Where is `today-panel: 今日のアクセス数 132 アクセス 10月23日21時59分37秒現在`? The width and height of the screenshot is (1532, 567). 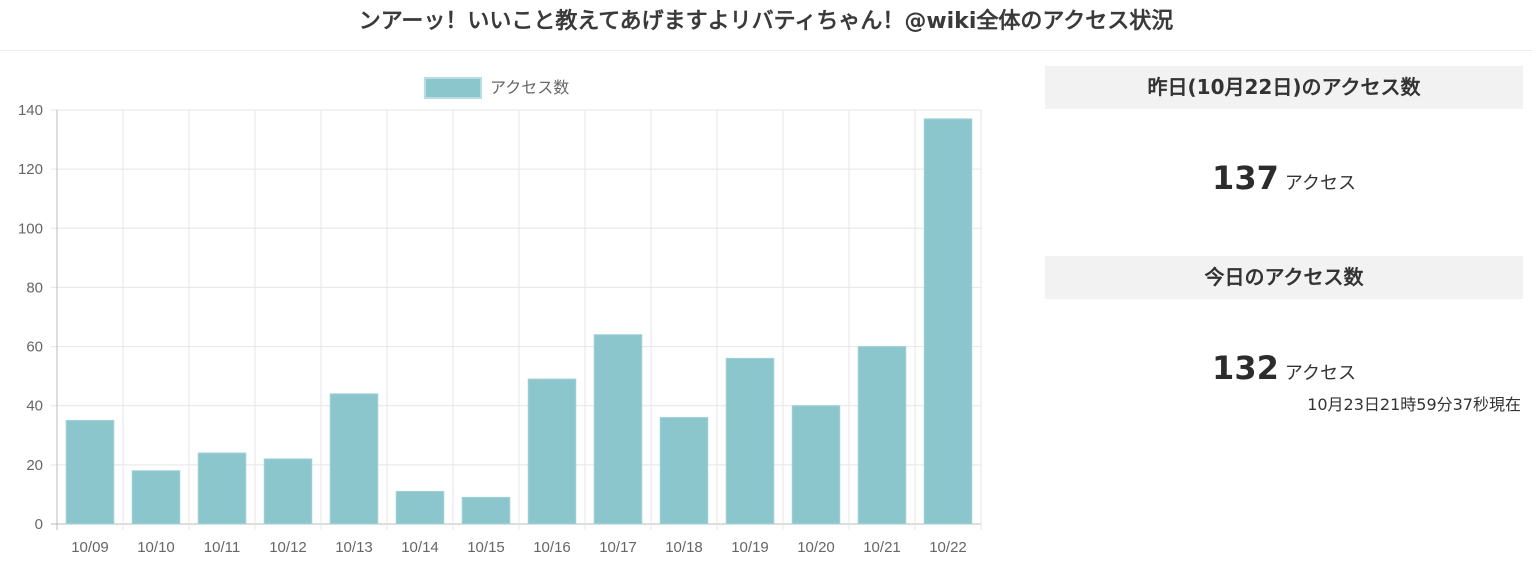 today-panel: 今日のアクセス数 132 アクセス 10月23日21時59分37秒現在 is located at coordinates (1284, 335).